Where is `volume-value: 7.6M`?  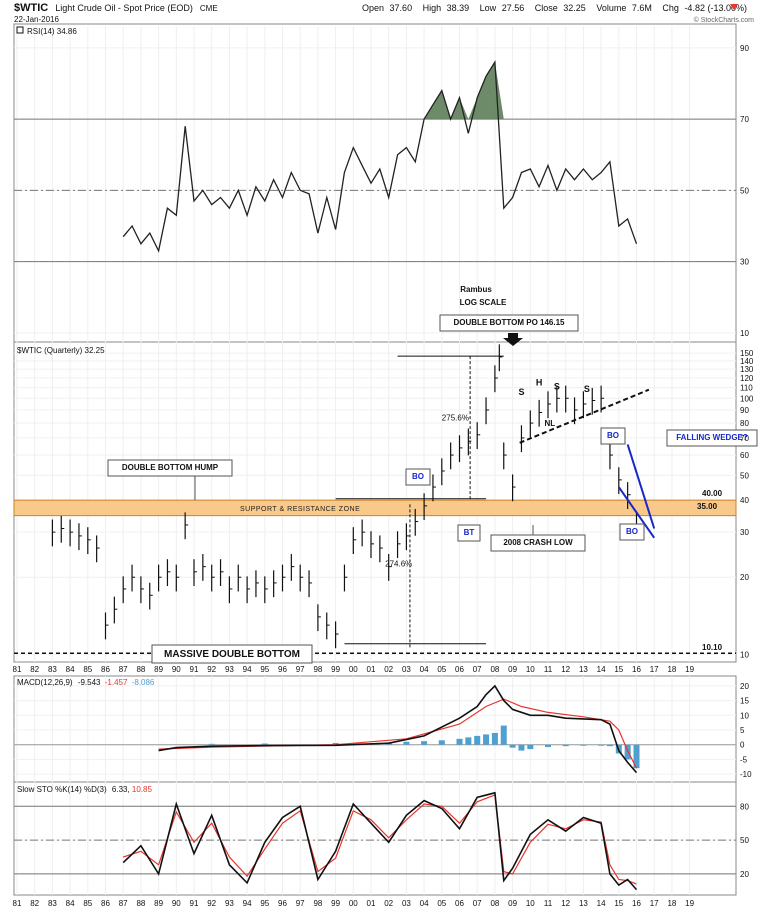
volume-value: 7.6M is located at coordinates (642, 8).